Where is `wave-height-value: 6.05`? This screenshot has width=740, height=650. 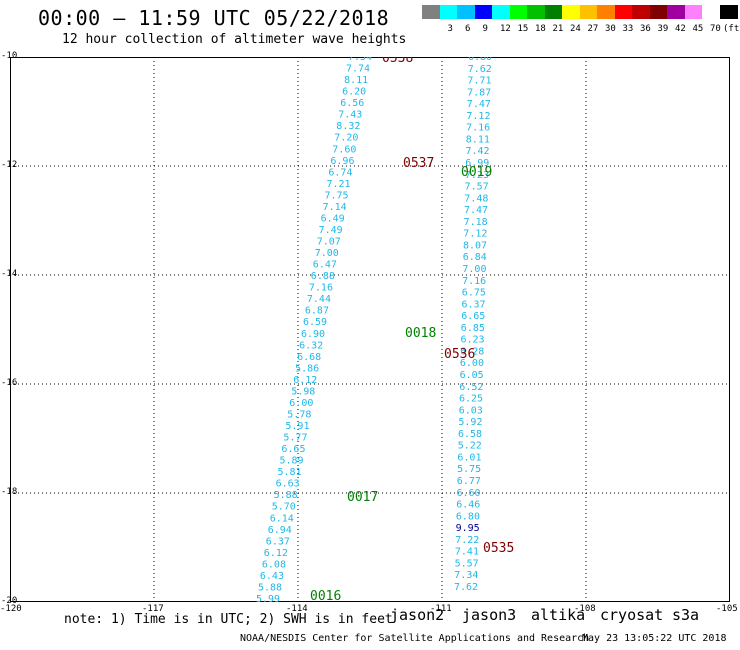
wave-height-value: 6.05 is located at coordinates (472, 375).